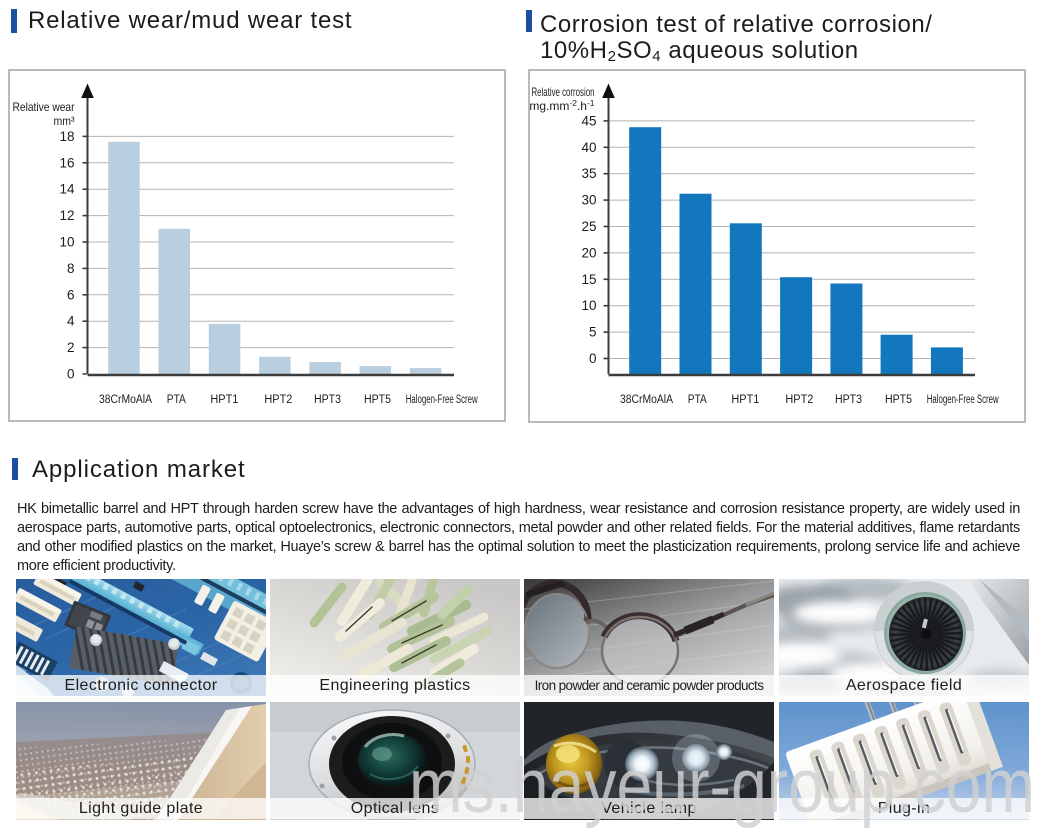 This screenshot has height=834, width=1044. I want to click on svg-text: mg.mm-2.h-1, so click(561, 105).